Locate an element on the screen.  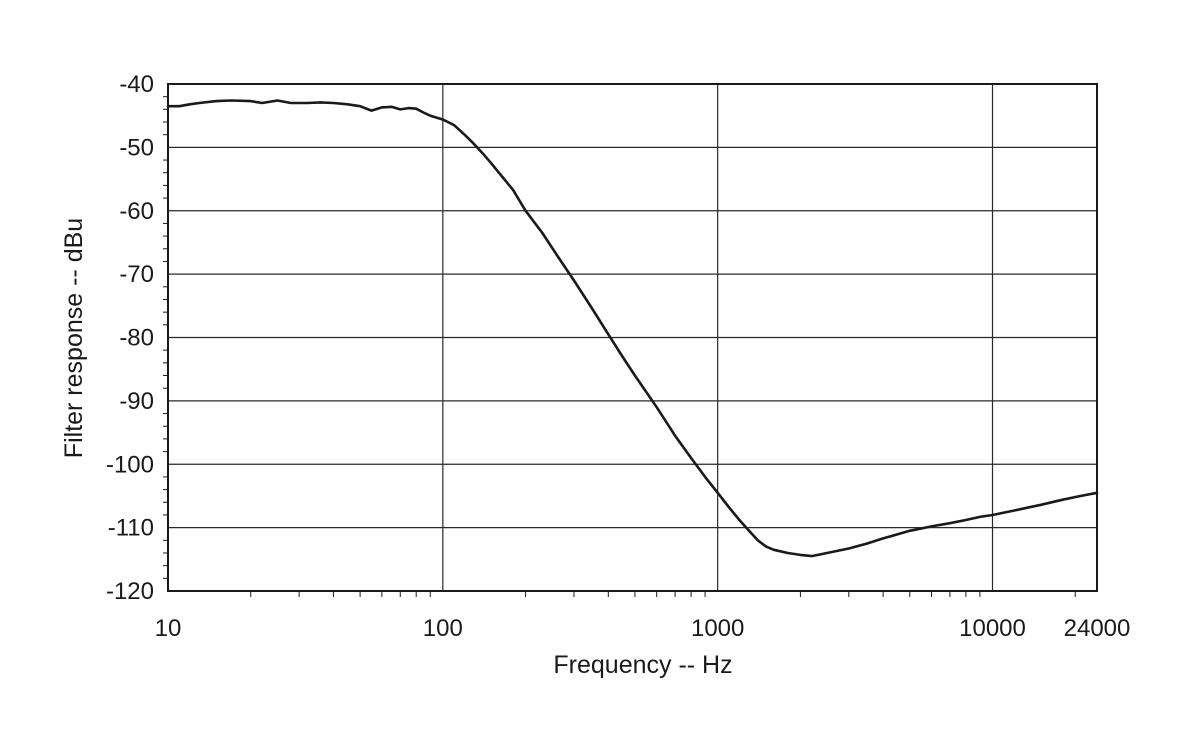
y-tick-label: -100 is located at coordinates (130, 464).